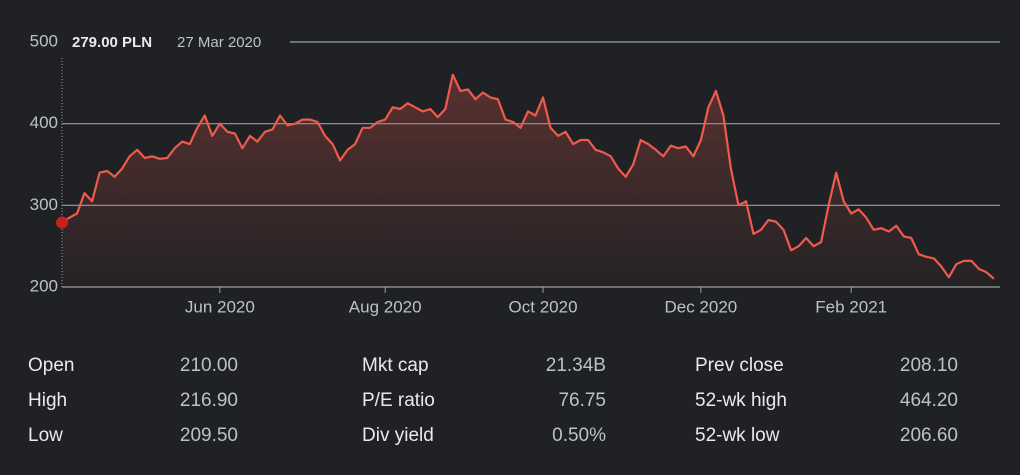  I want to click on y-tick-label: 500, so click(44, 40).